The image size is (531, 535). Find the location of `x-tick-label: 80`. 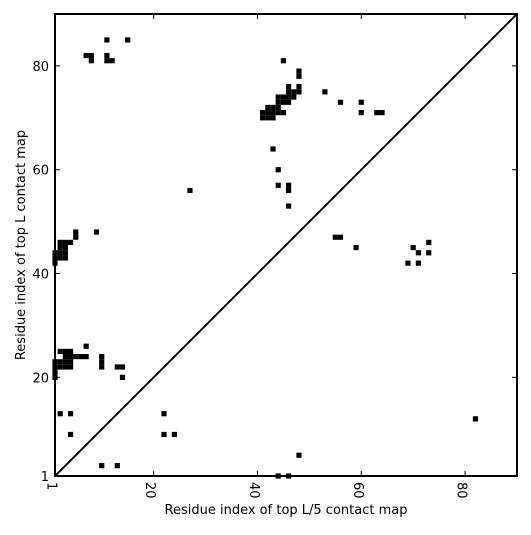

x-tick-label: 80 is located at coordinates (461, 490).